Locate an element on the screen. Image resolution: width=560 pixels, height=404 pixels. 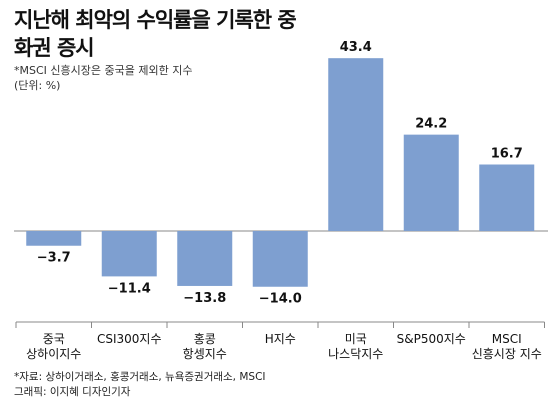
source-note: *자료: 상하이거래소, 홍콩거래소, 뉴욕증권거래소, MSCI is located at coordinates (140, 377).